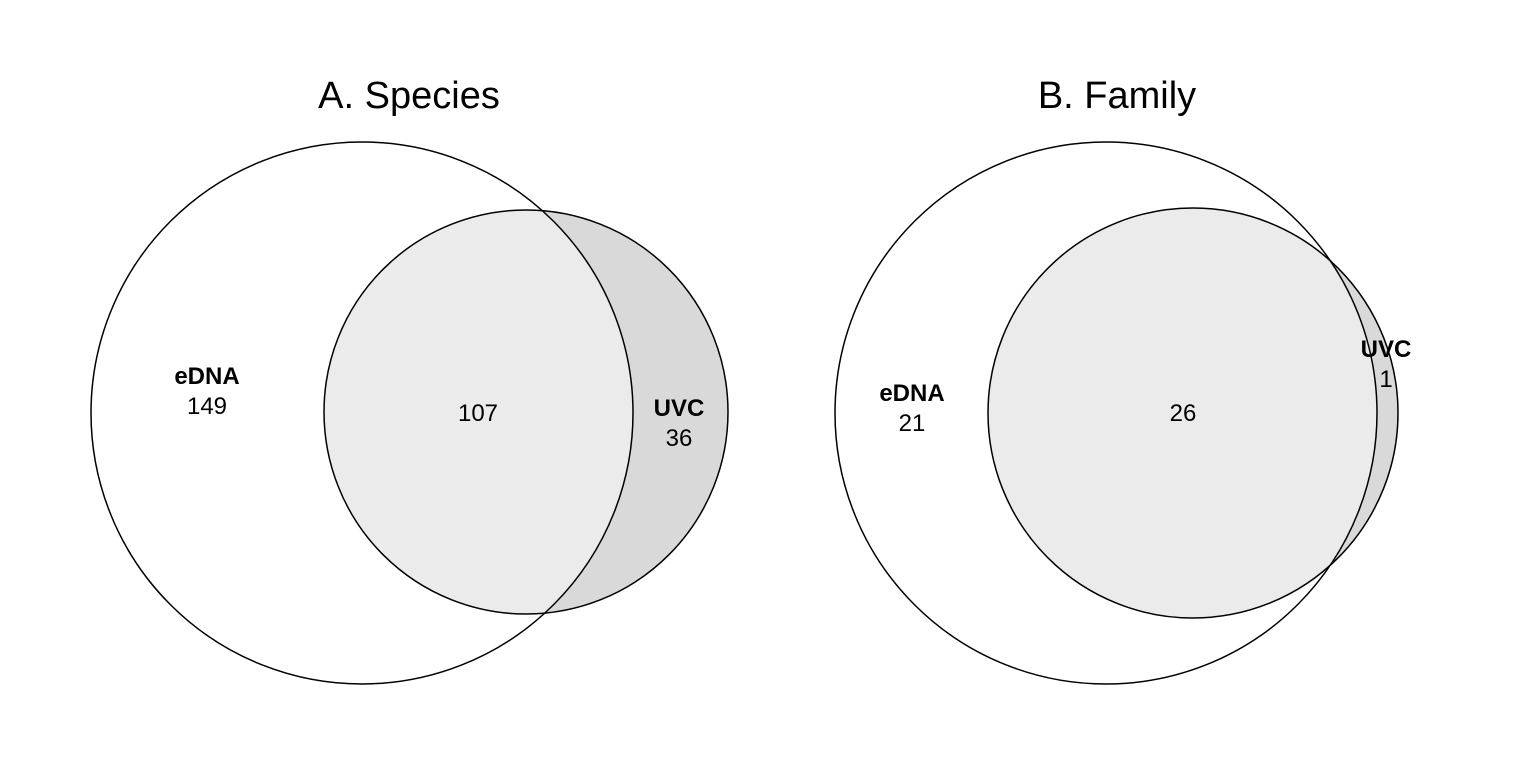 This screenshot has width=1528, height=765. What do you see at coordinates (1385, 379) in the screenshot?
I see `uvc-only-count: 1` at bounding box center [1385, 379].